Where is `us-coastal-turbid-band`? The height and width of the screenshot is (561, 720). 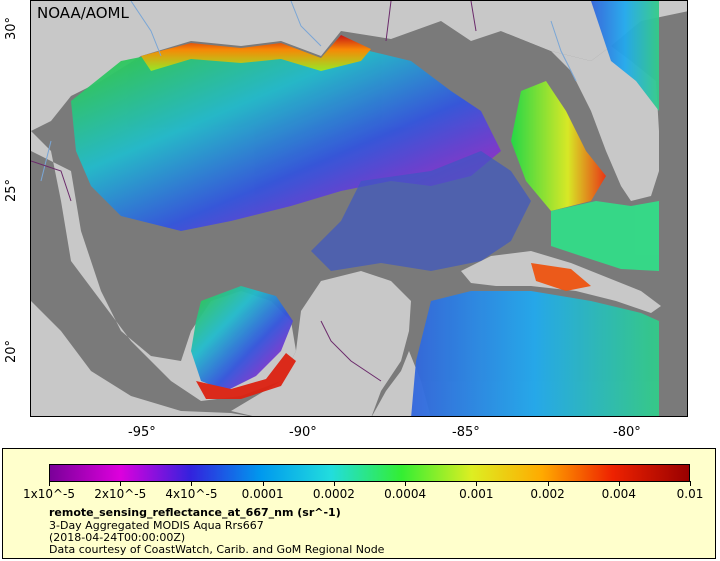 us-coastal-turbid-band is located at coordinates (256, 53).